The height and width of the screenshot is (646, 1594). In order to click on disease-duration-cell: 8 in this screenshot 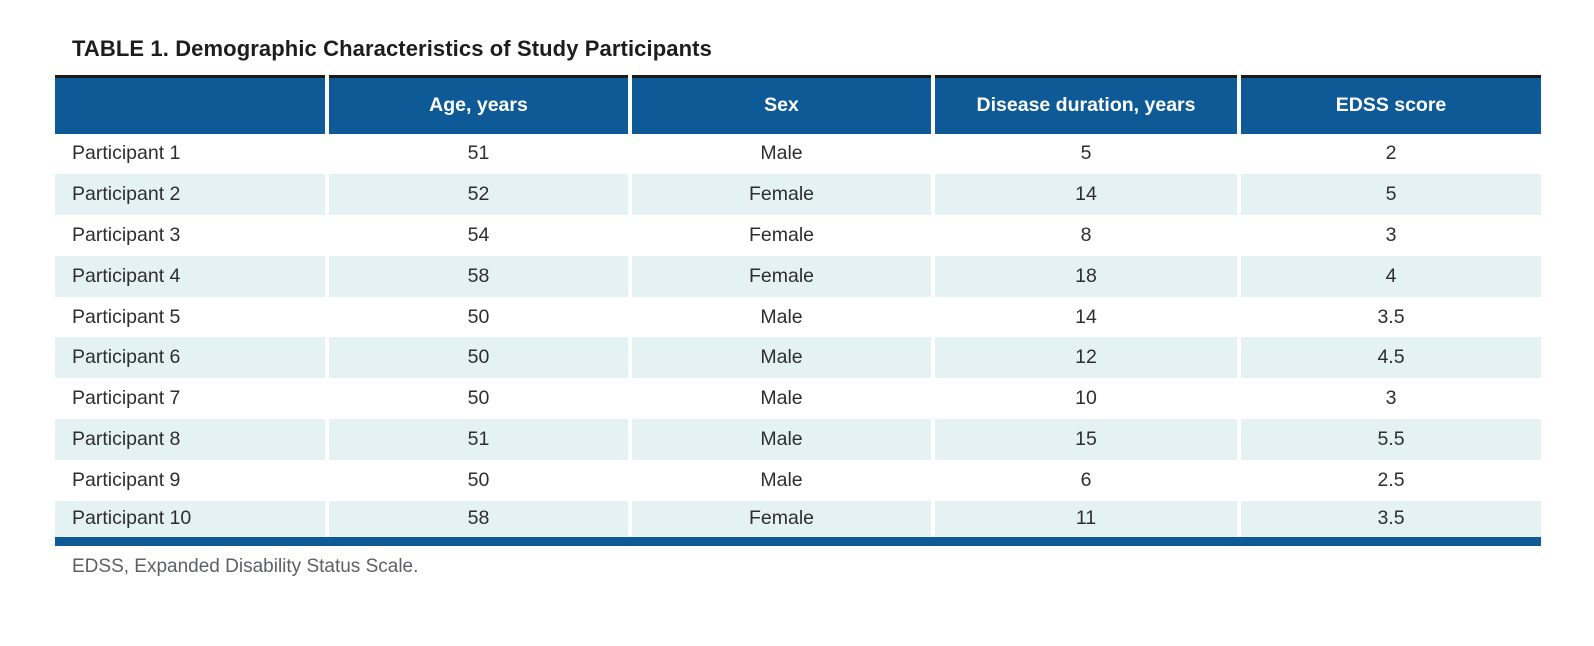, I will do `click(1085, 235)`.